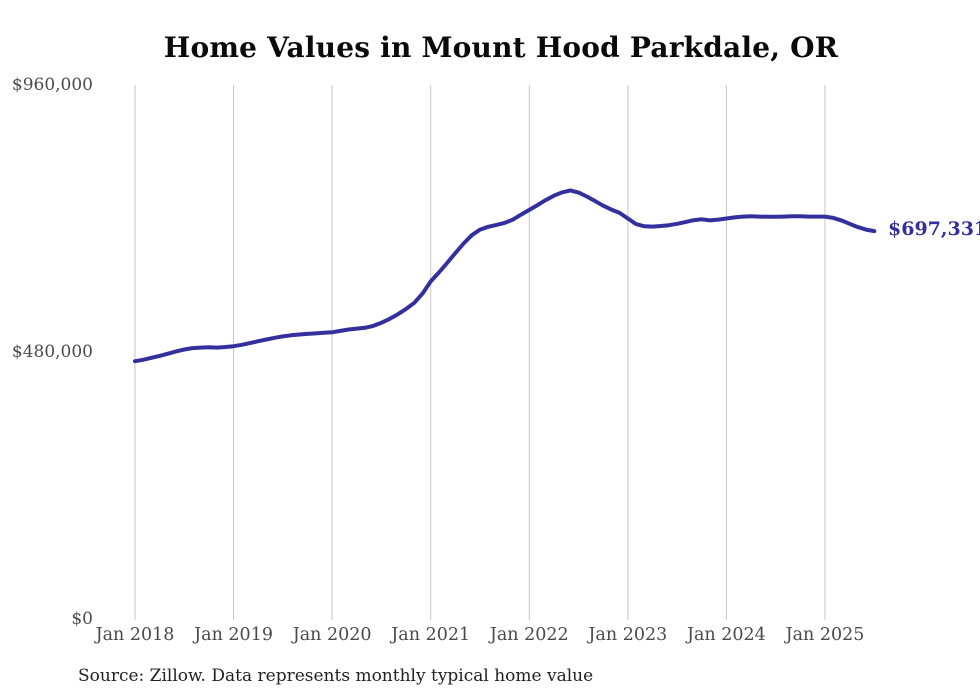 The height and width of the screenshot is (699, 980). Describe the element at coordinates (431, 635) in the screenshot. I see `x-axis-tick-label: Jan 2021` at that location.